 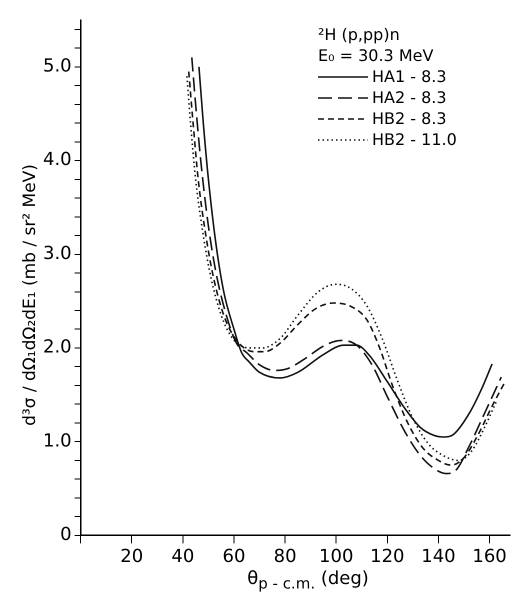 What do you see at coordinates (66, 535) in the screenshot?
I see `y-tick-label: 0` at bounding box center [66, 535].